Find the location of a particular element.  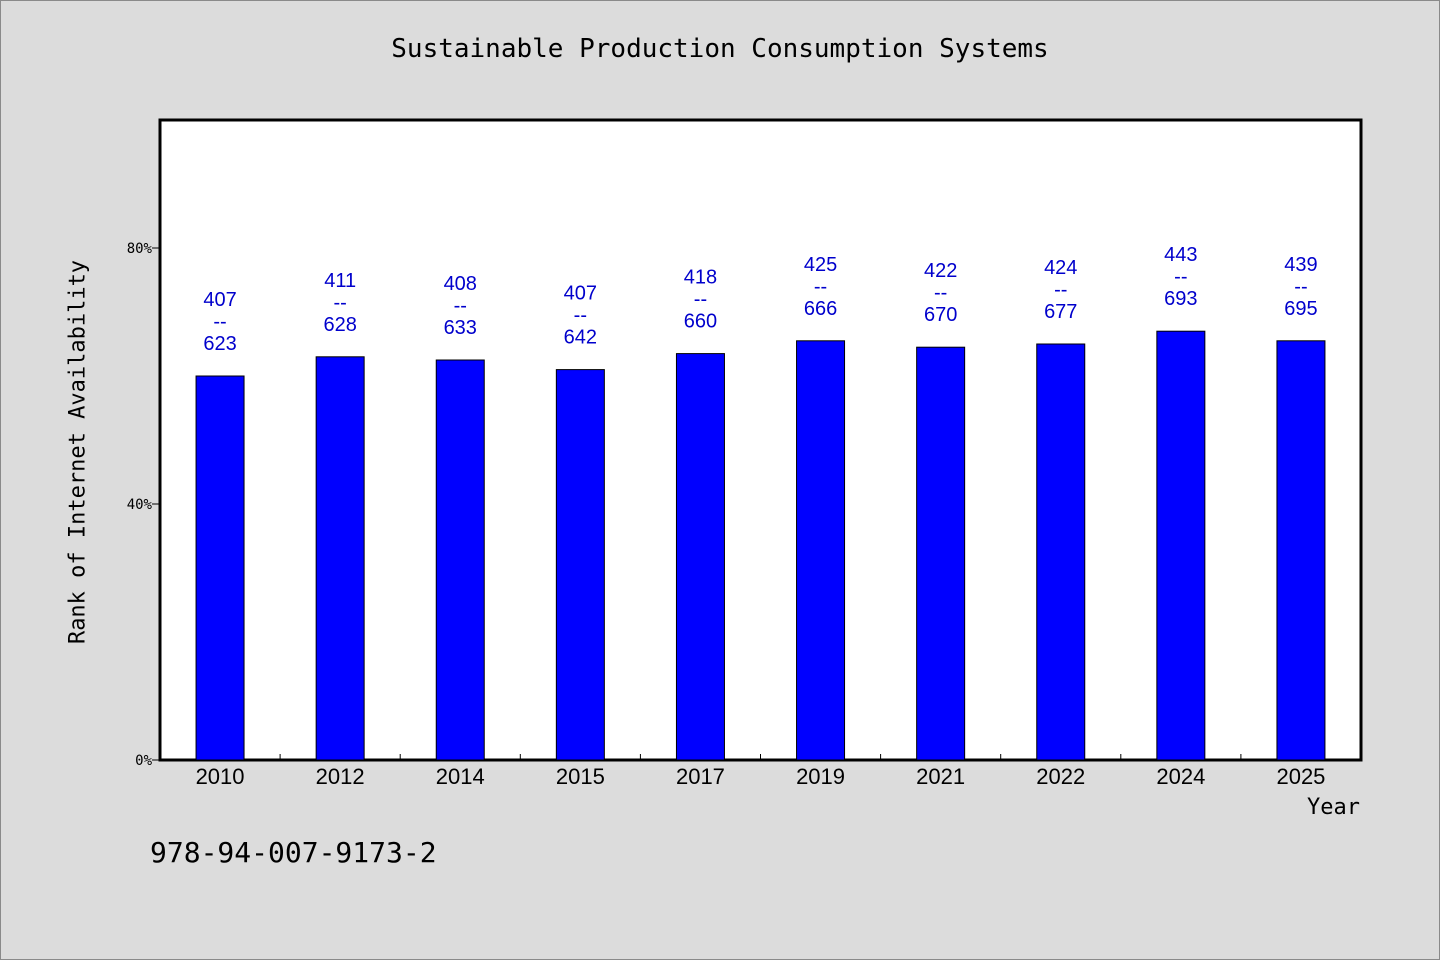

x-tick-label: 2025 is located at coordinates (1300, 776).